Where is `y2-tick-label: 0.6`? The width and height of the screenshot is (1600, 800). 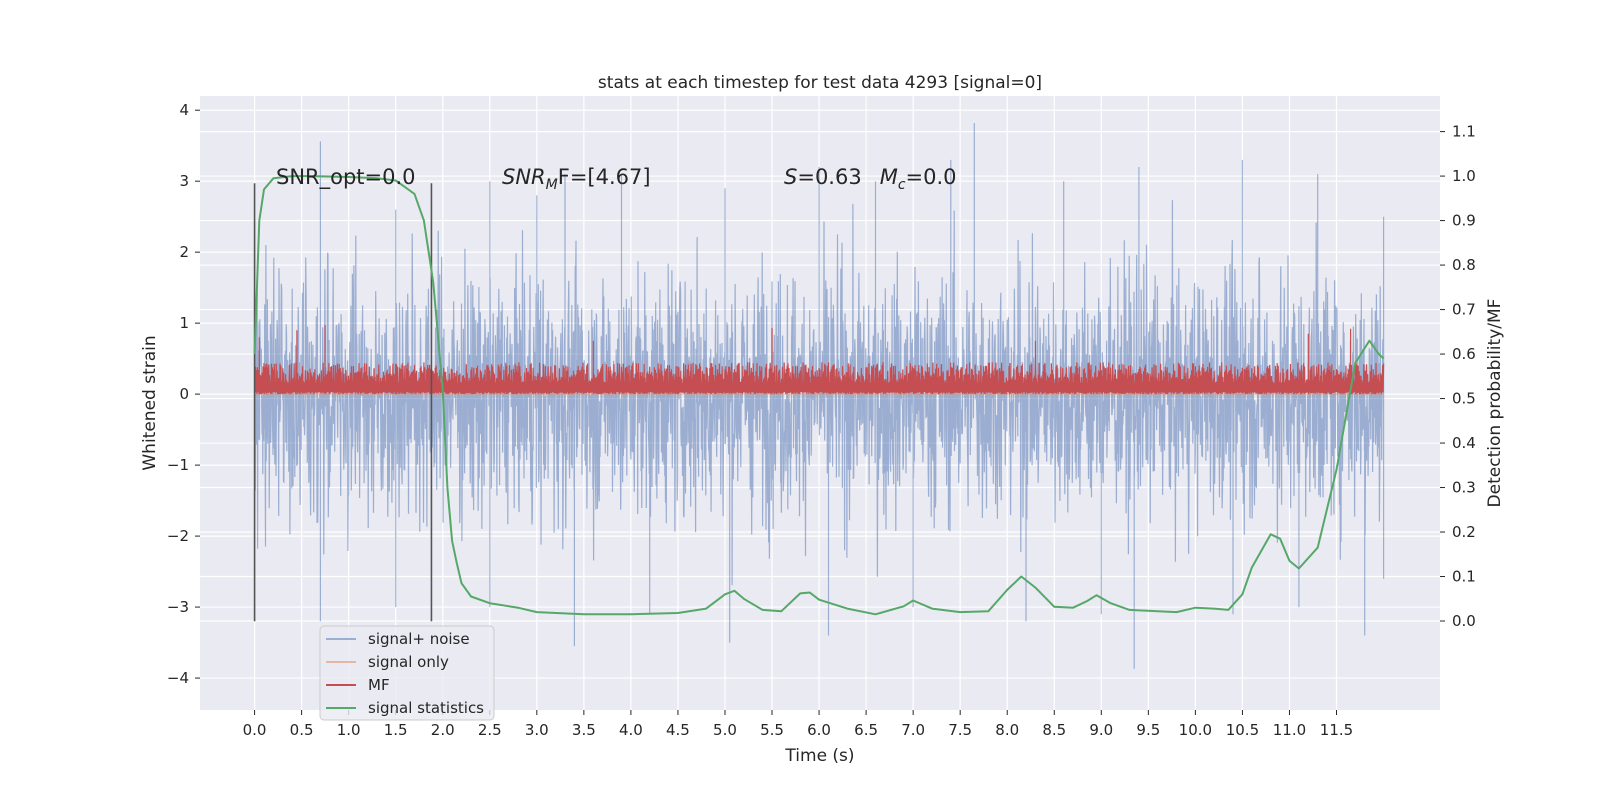 y2-tick-label: 0.6 is located at coordinates (1464, 354).